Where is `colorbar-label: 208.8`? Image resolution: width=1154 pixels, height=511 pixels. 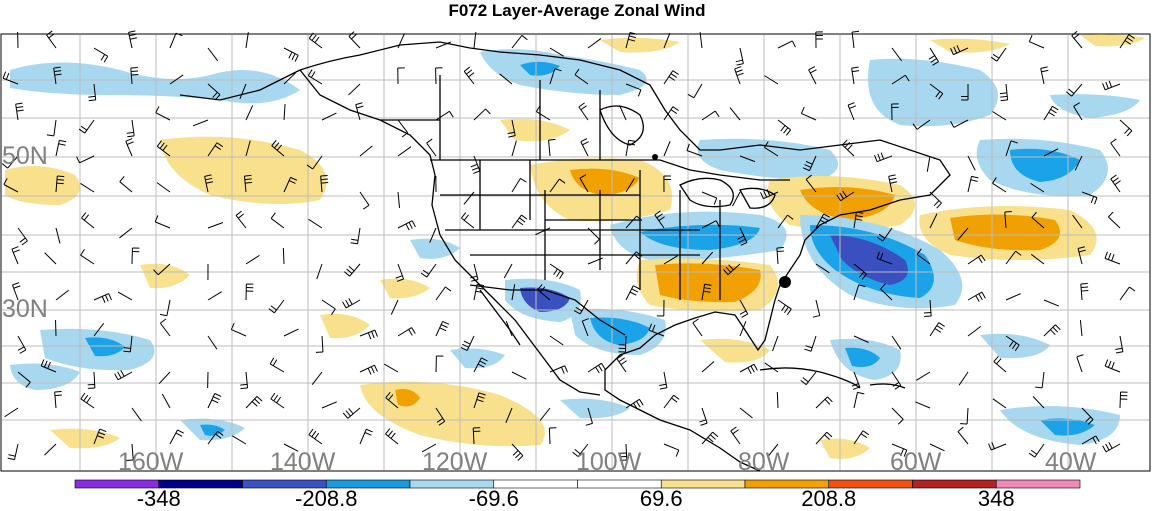
colorbar-label: 208.8 is located at coordinates (828, 498).